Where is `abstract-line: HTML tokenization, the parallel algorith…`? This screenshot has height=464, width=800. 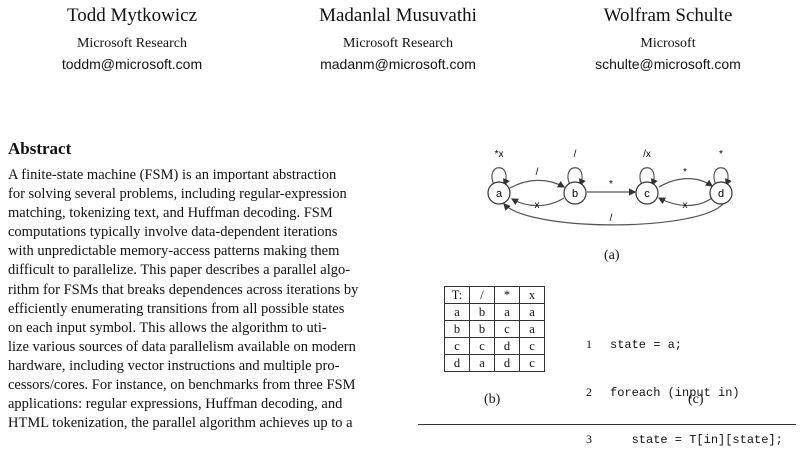
abstract-line: HTML tokenization, the parallel algorith… is located at coordinates (180, 423).